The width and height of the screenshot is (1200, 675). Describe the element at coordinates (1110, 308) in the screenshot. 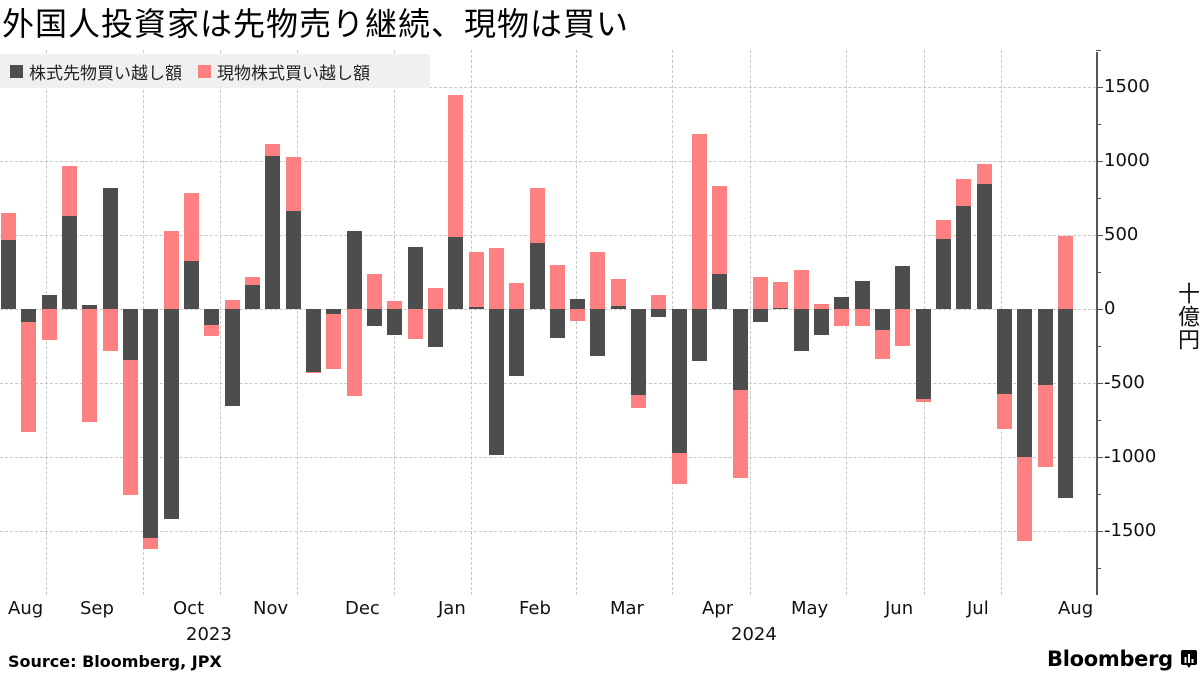

I see `y-tick-label: 0` at that location.